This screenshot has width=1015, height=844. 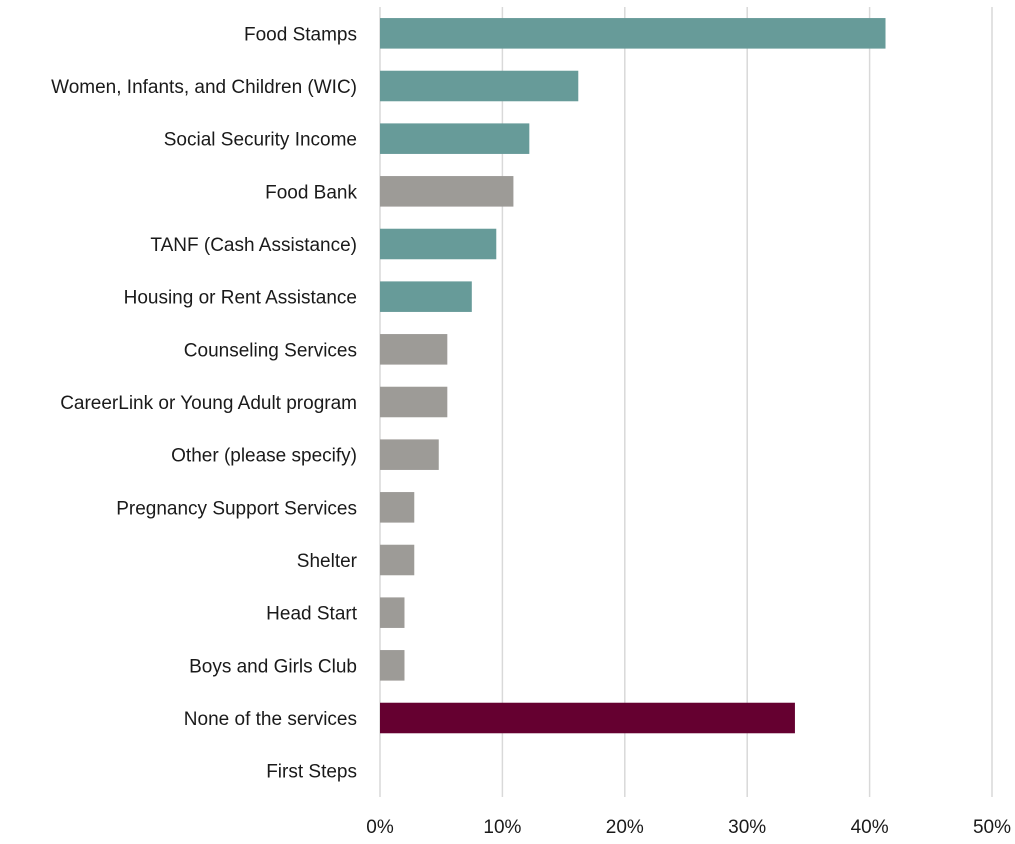 I want to click on category-label: Shelter, so click(x=327, y=561).